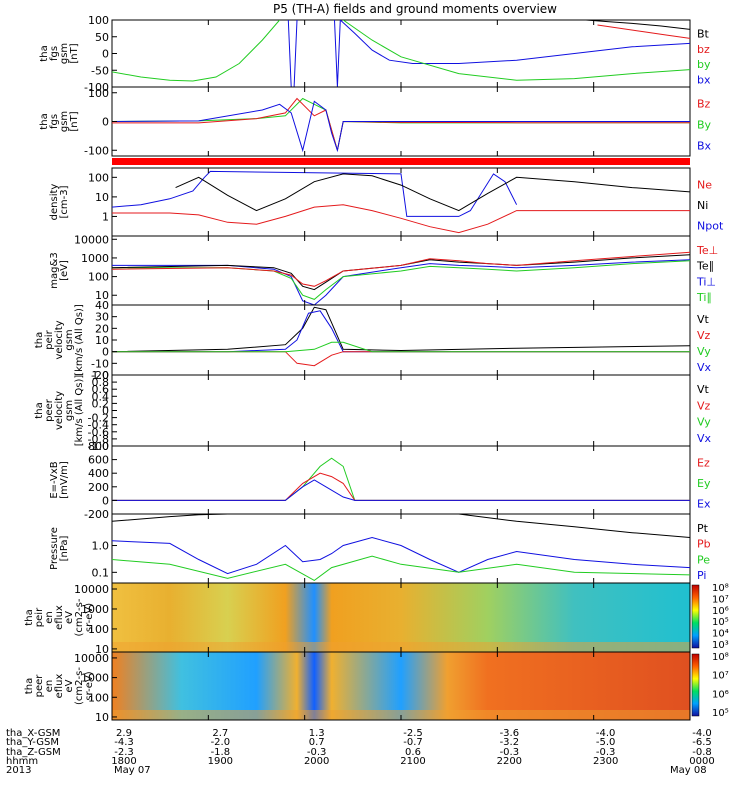 The image size is (750, 800). Describe the element at coordinates (124, 733) in the screenshot. I see `axis-row-value: 2.9` at that location.